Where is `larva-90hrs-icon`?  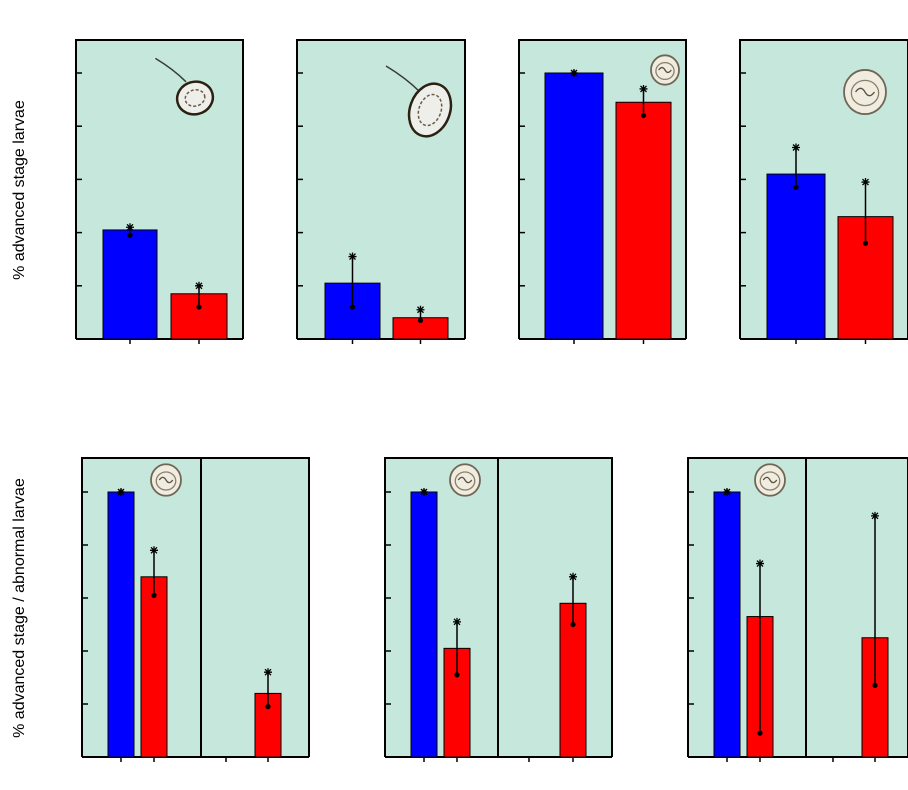
larva-90hrs-icon is located at coordinates (770, 480).